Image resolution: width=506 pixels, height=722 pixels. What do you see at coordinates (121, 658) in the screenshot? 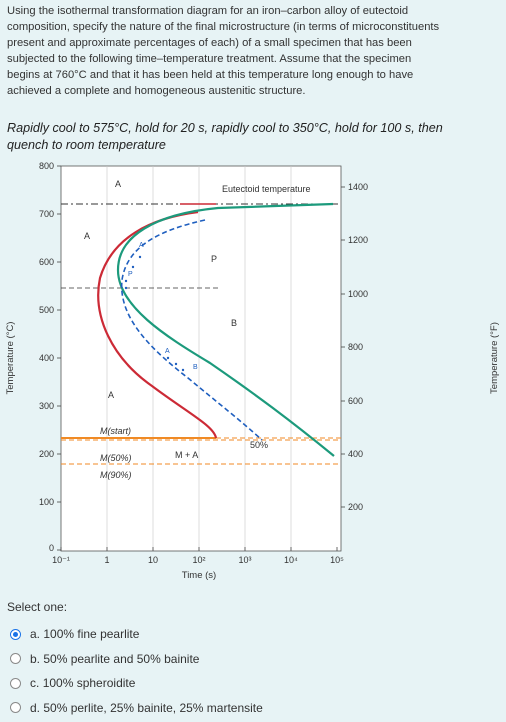
I see `option-text: 50% pearlite and 50% bainite` at bounding box center [121, 658].